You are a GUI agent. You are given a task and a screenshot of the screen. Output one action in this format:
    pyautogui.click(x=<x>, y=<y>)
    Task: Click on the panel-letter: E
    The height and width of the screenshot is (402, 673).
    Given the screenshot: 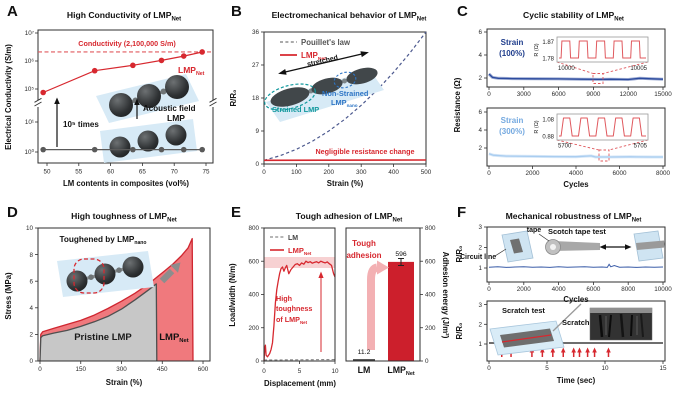 What is the action you would take?
    pyautogui.click(x=236, y=212)
    